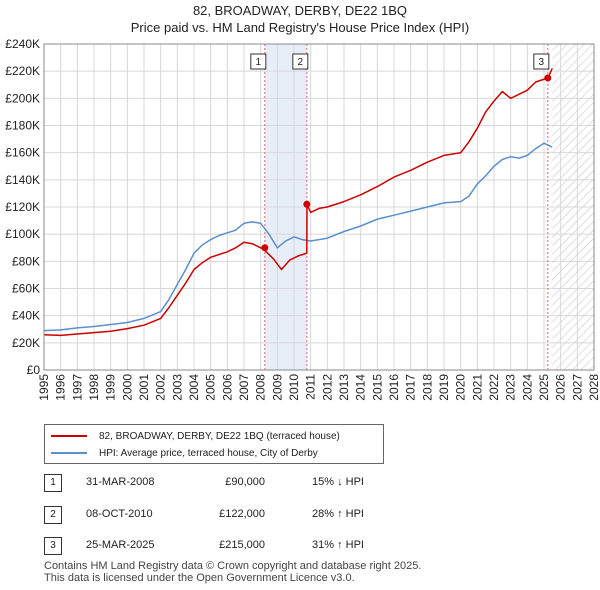 The image size is (600, 590). I want to click on table-row: 3 25-MAR-2025 £215,000 31% ↑ HPI, so click(254, 546).